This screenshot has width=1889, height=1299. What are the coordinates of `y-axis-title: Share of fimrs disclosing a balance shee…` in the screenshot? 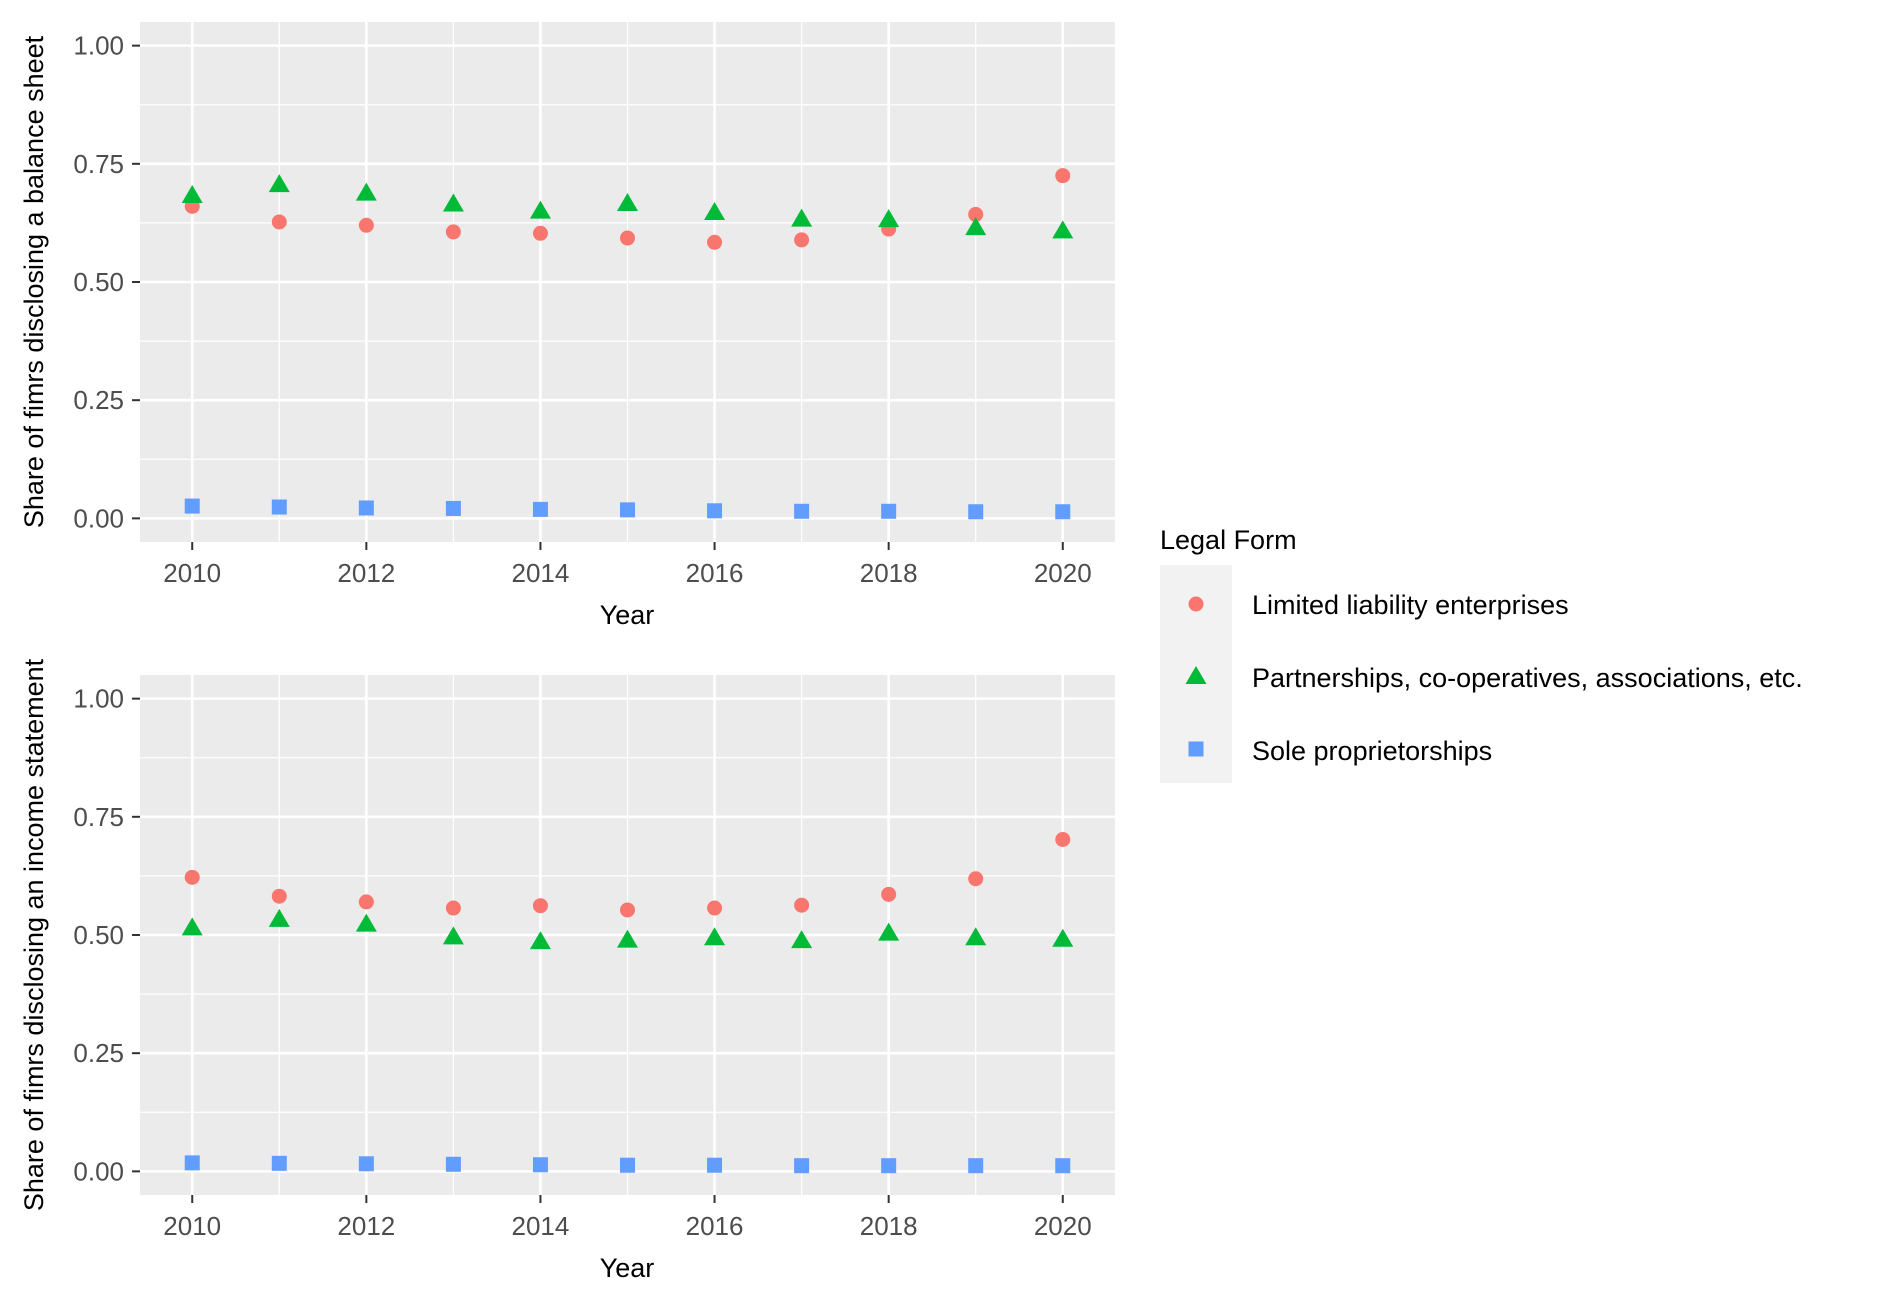 It's located at (34, 281).